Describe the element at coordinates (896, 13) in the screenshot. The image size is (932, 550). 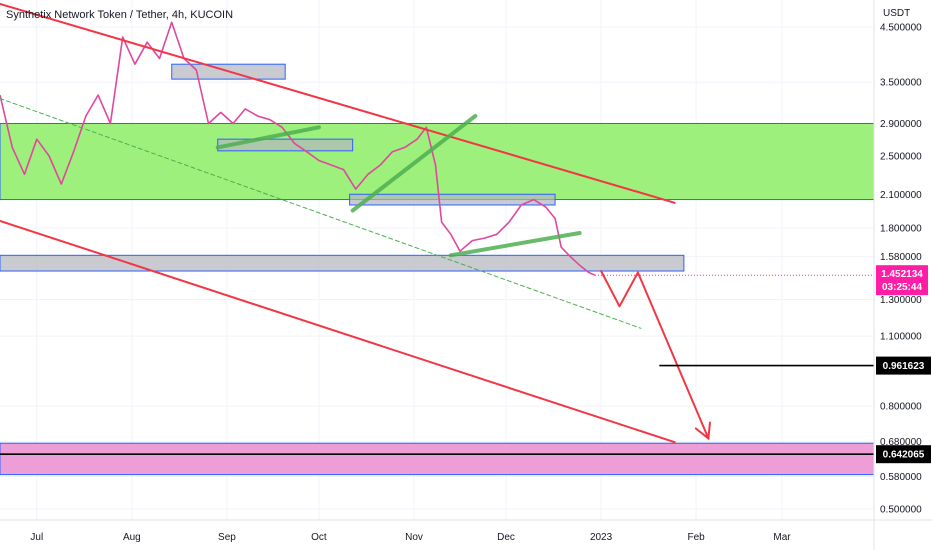
I see `currency-label: USDT` at that location.